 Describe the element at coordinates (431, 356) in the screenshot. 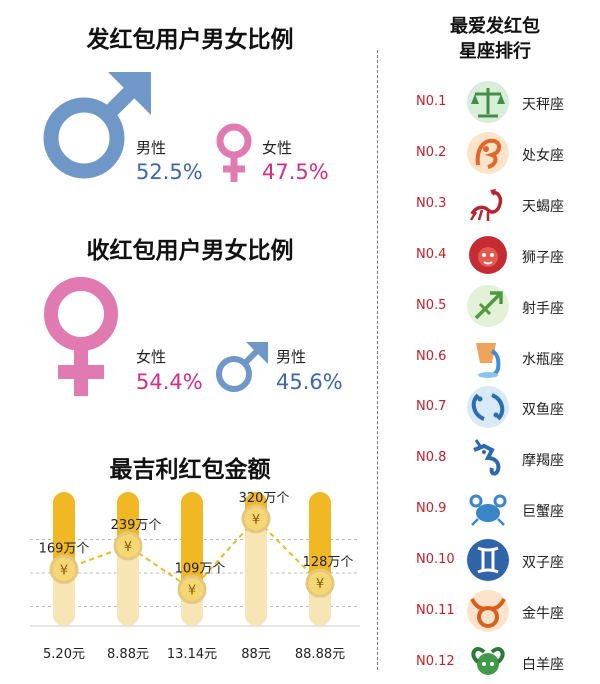

I see `rank-number: N0.6` at that location.